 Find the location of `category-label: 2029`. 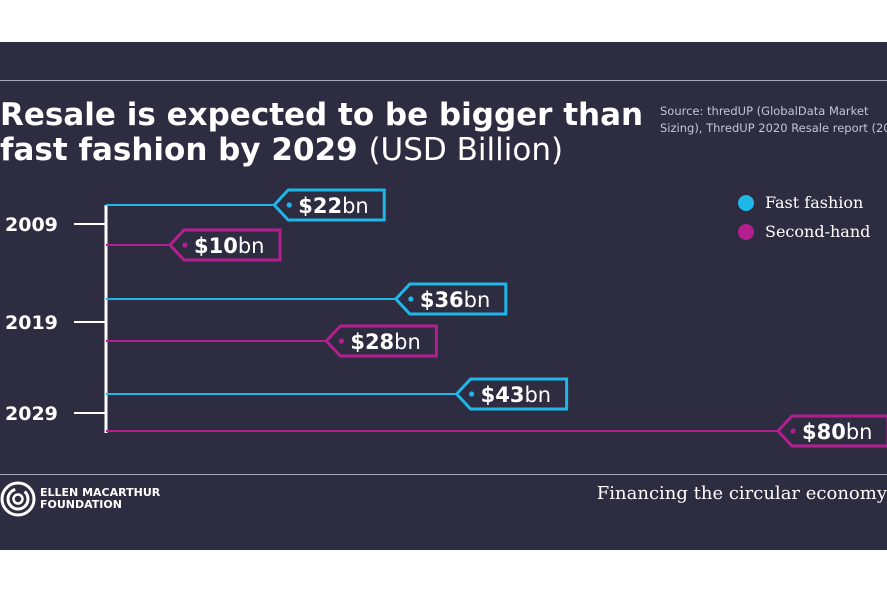

category-label: 2029 is located at coordinates (31, 414).